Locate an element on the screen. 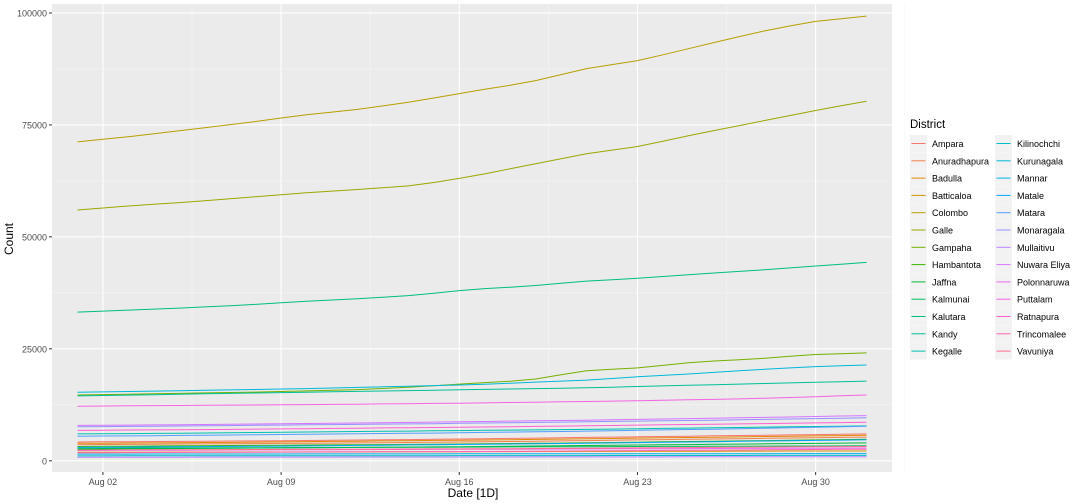 This screenshot has height=504, width=1080. series-line-mannar is located at coordinates (472, 454).